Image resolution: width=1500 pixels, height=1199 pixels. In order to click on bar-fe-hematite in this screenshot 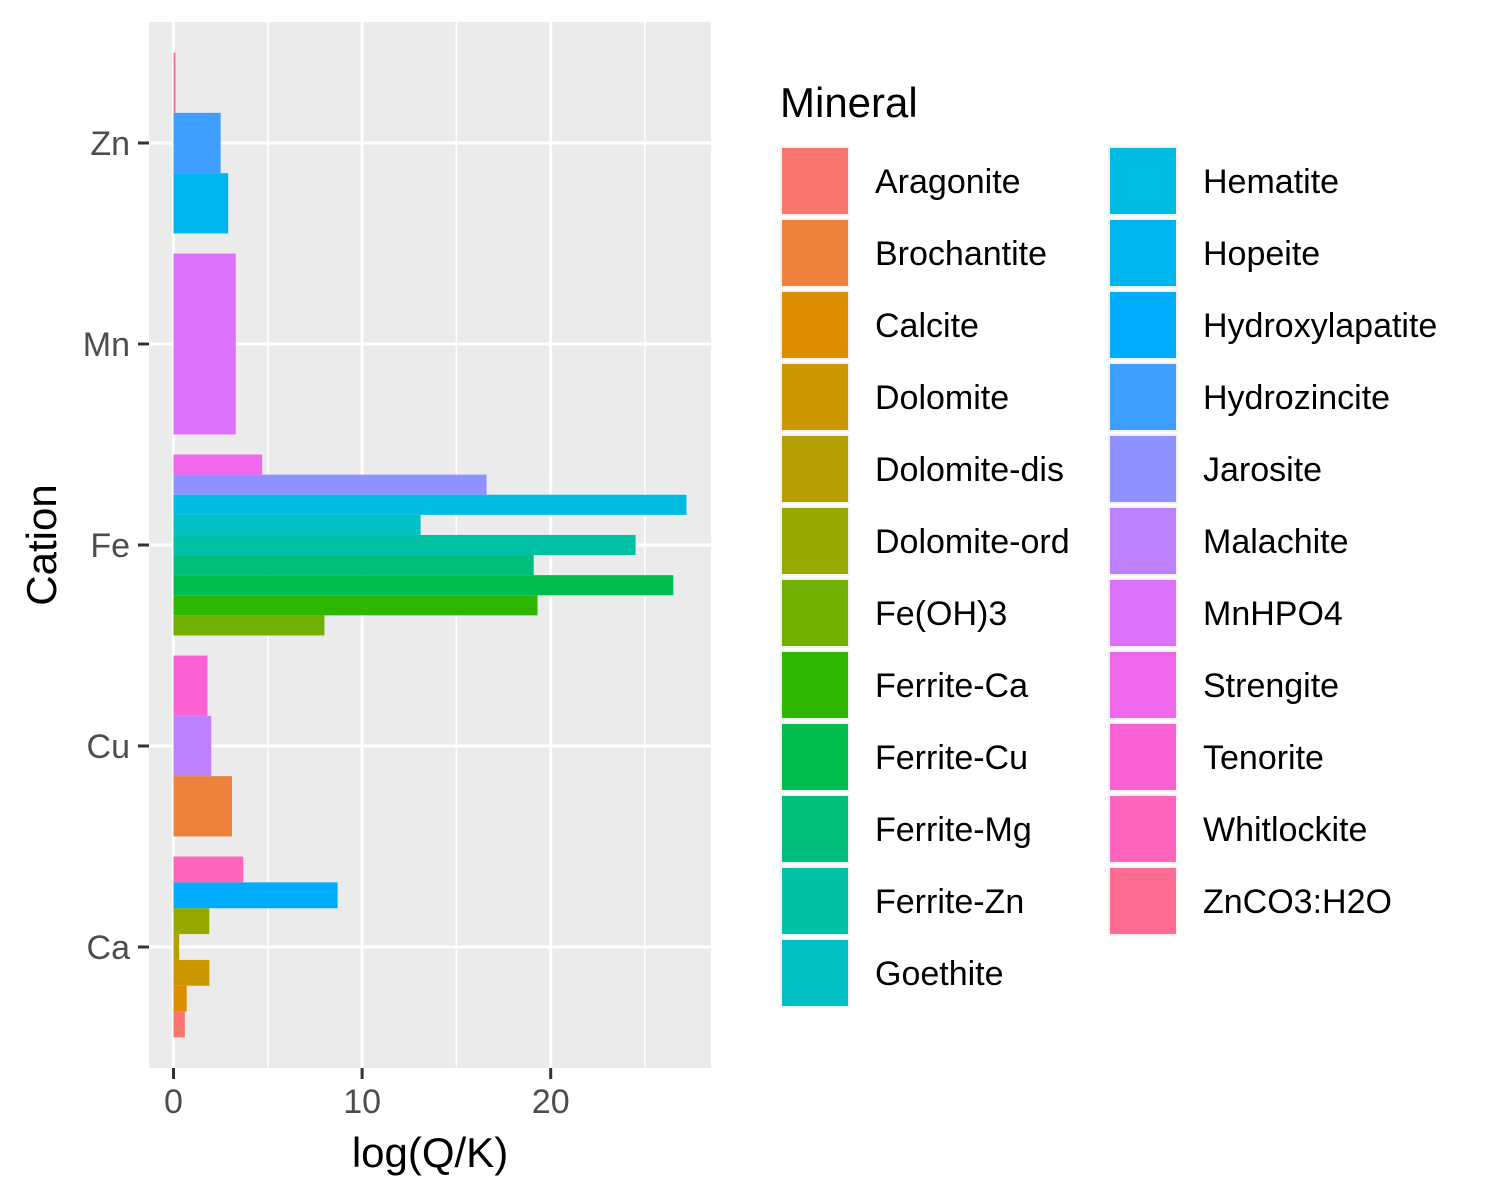, I will do `click(430, 504)`.